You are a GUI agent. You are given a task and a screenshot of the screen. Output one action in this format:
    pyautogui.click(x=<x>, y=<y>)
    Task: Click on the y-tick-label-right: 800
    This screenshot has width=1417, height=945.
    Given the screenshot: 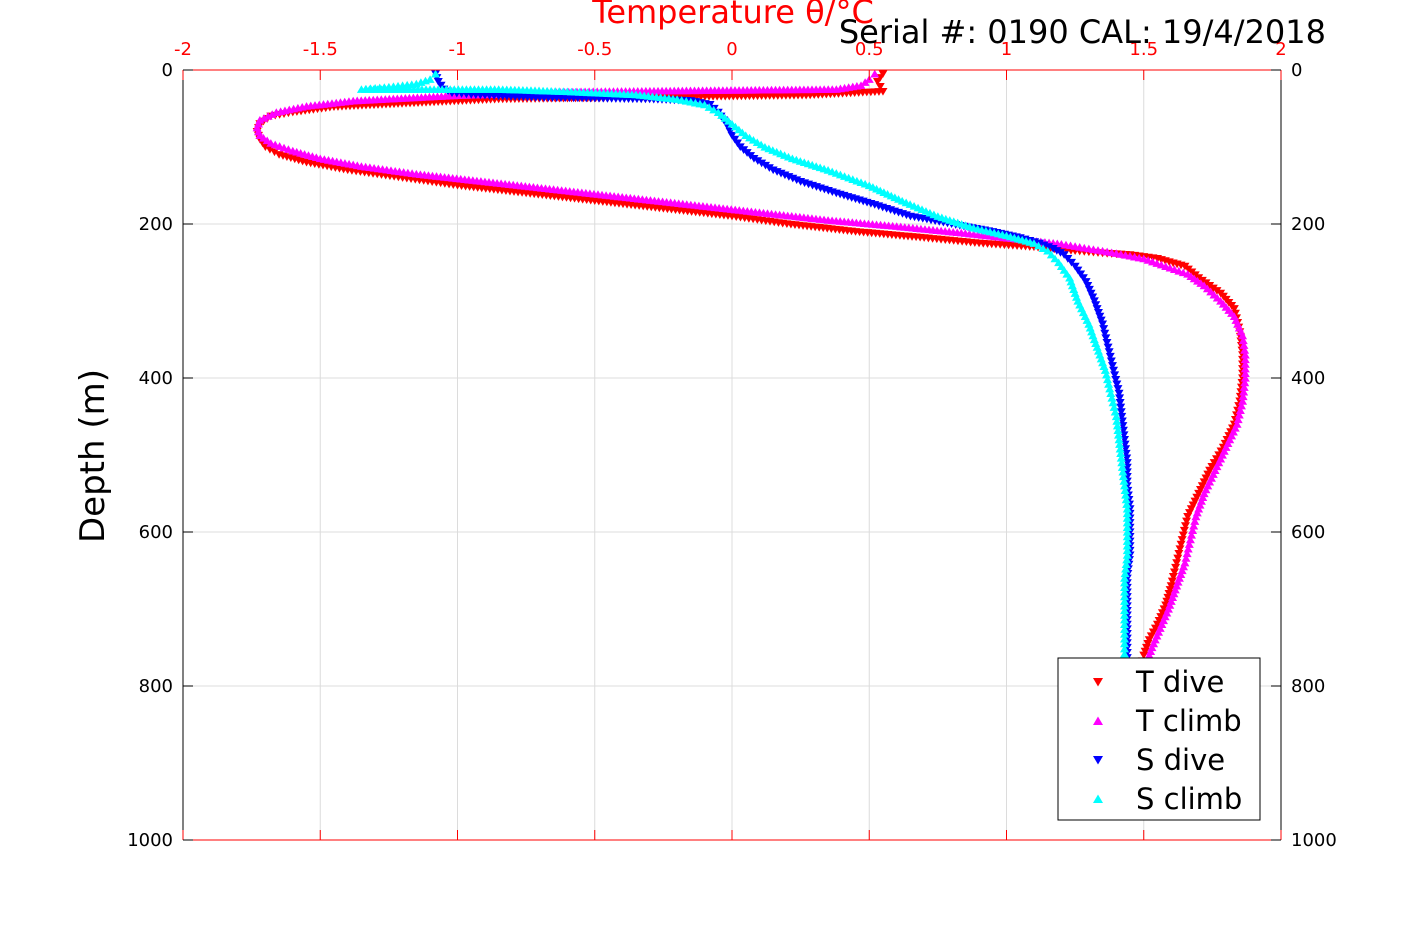 What is the action you would take?
    pyautogui.click(x=1308, y=686)
    